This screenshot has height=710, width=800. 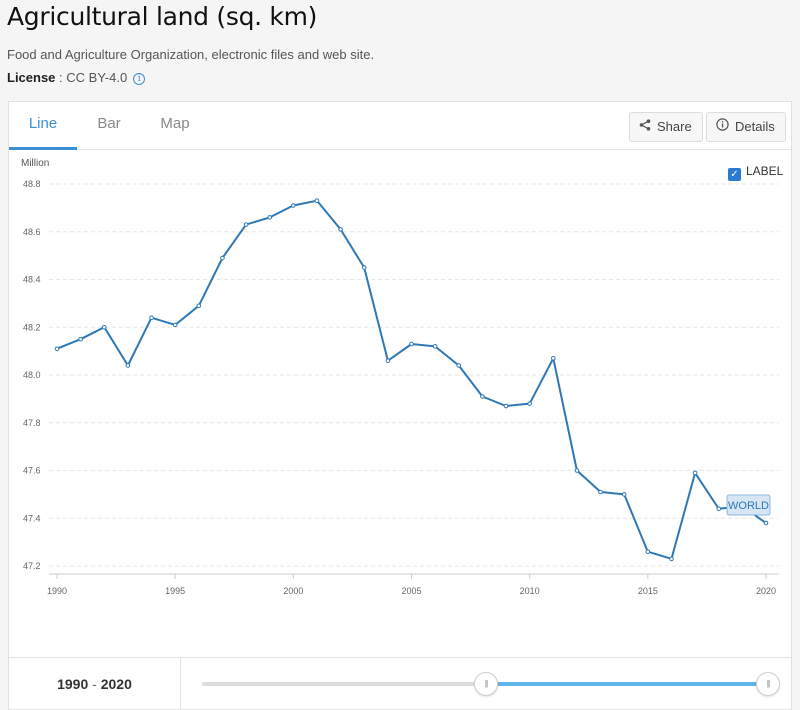 What do you see at coordinates (43, 126) in the screenshot?
I see `tab-line: Line` at bounding box center [43, 126].